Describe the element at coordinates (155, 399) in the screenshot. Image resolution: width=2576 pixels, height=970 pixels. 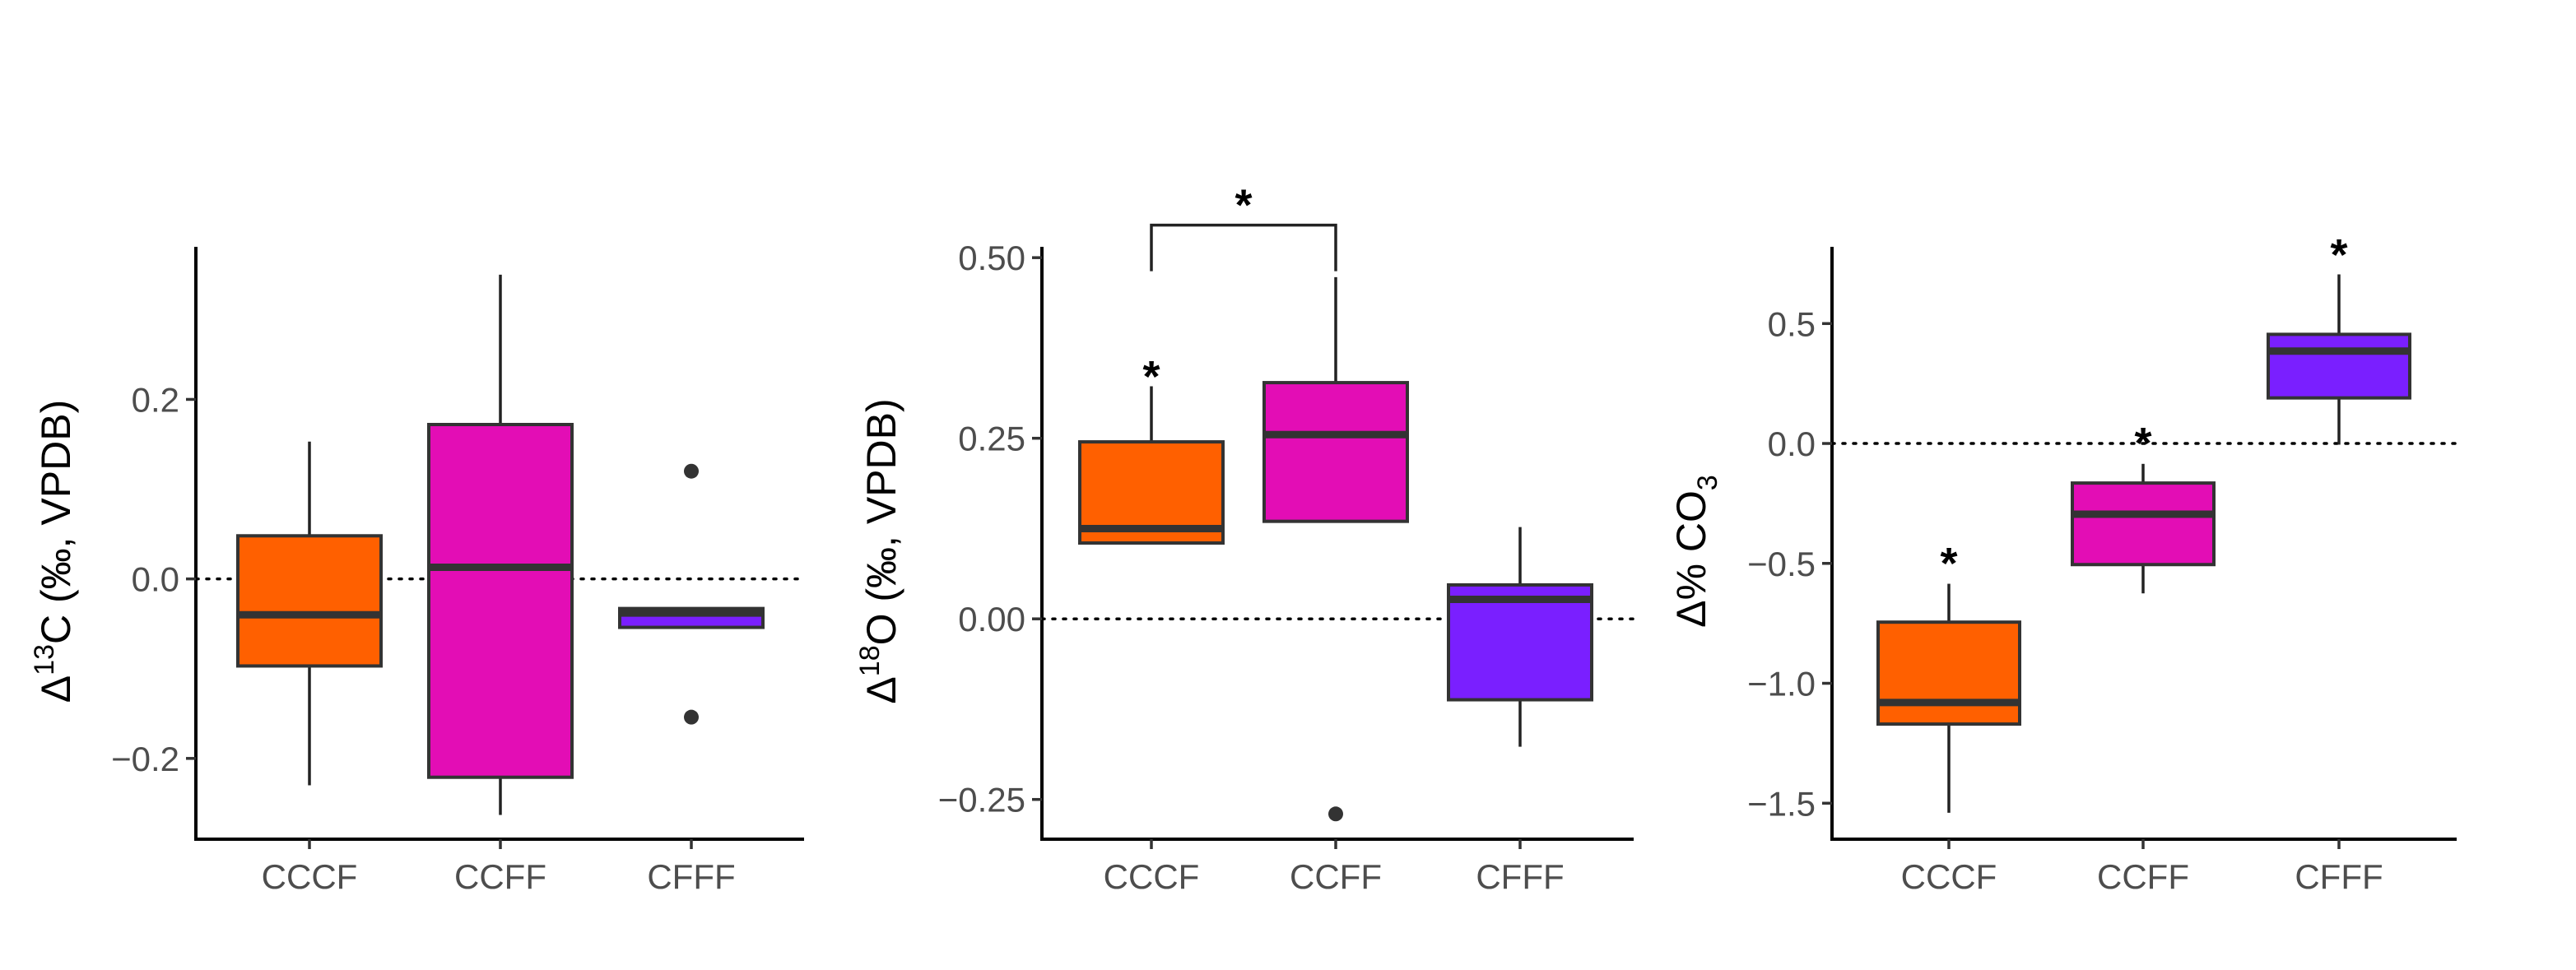
I see `y-tick-label: 0.2` at that location.